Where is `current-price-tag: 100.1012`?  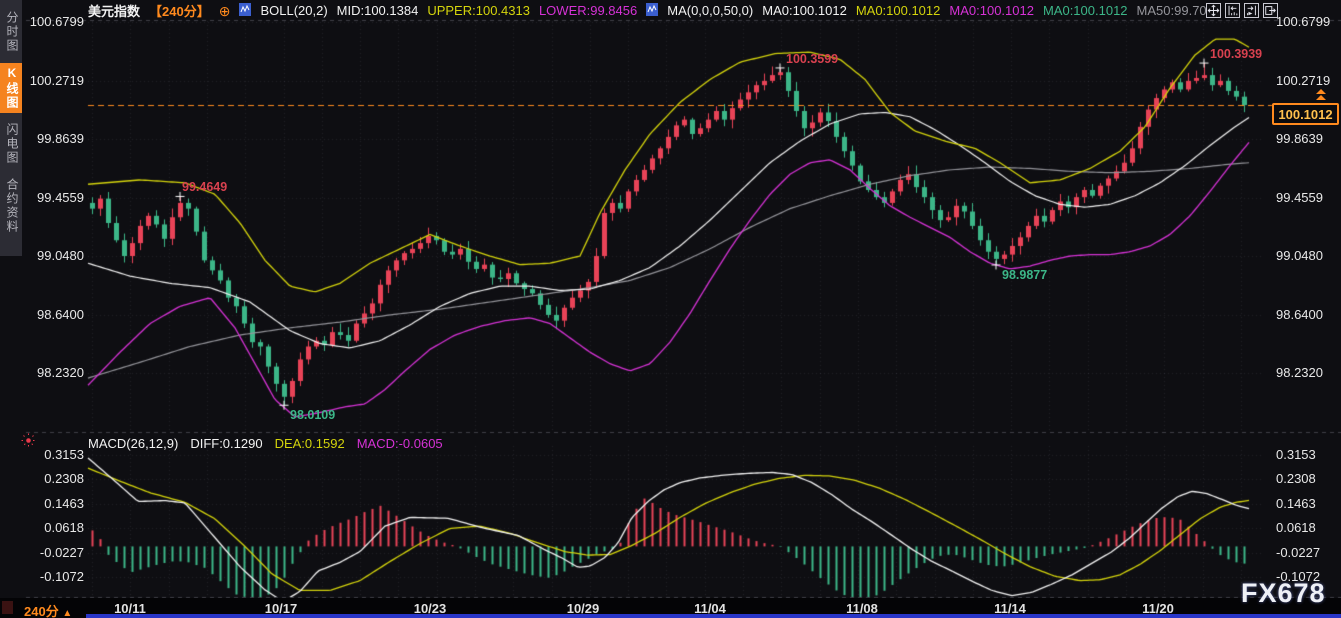 current-price-tag: 100.1012 is located at coordinates (1305, 114).